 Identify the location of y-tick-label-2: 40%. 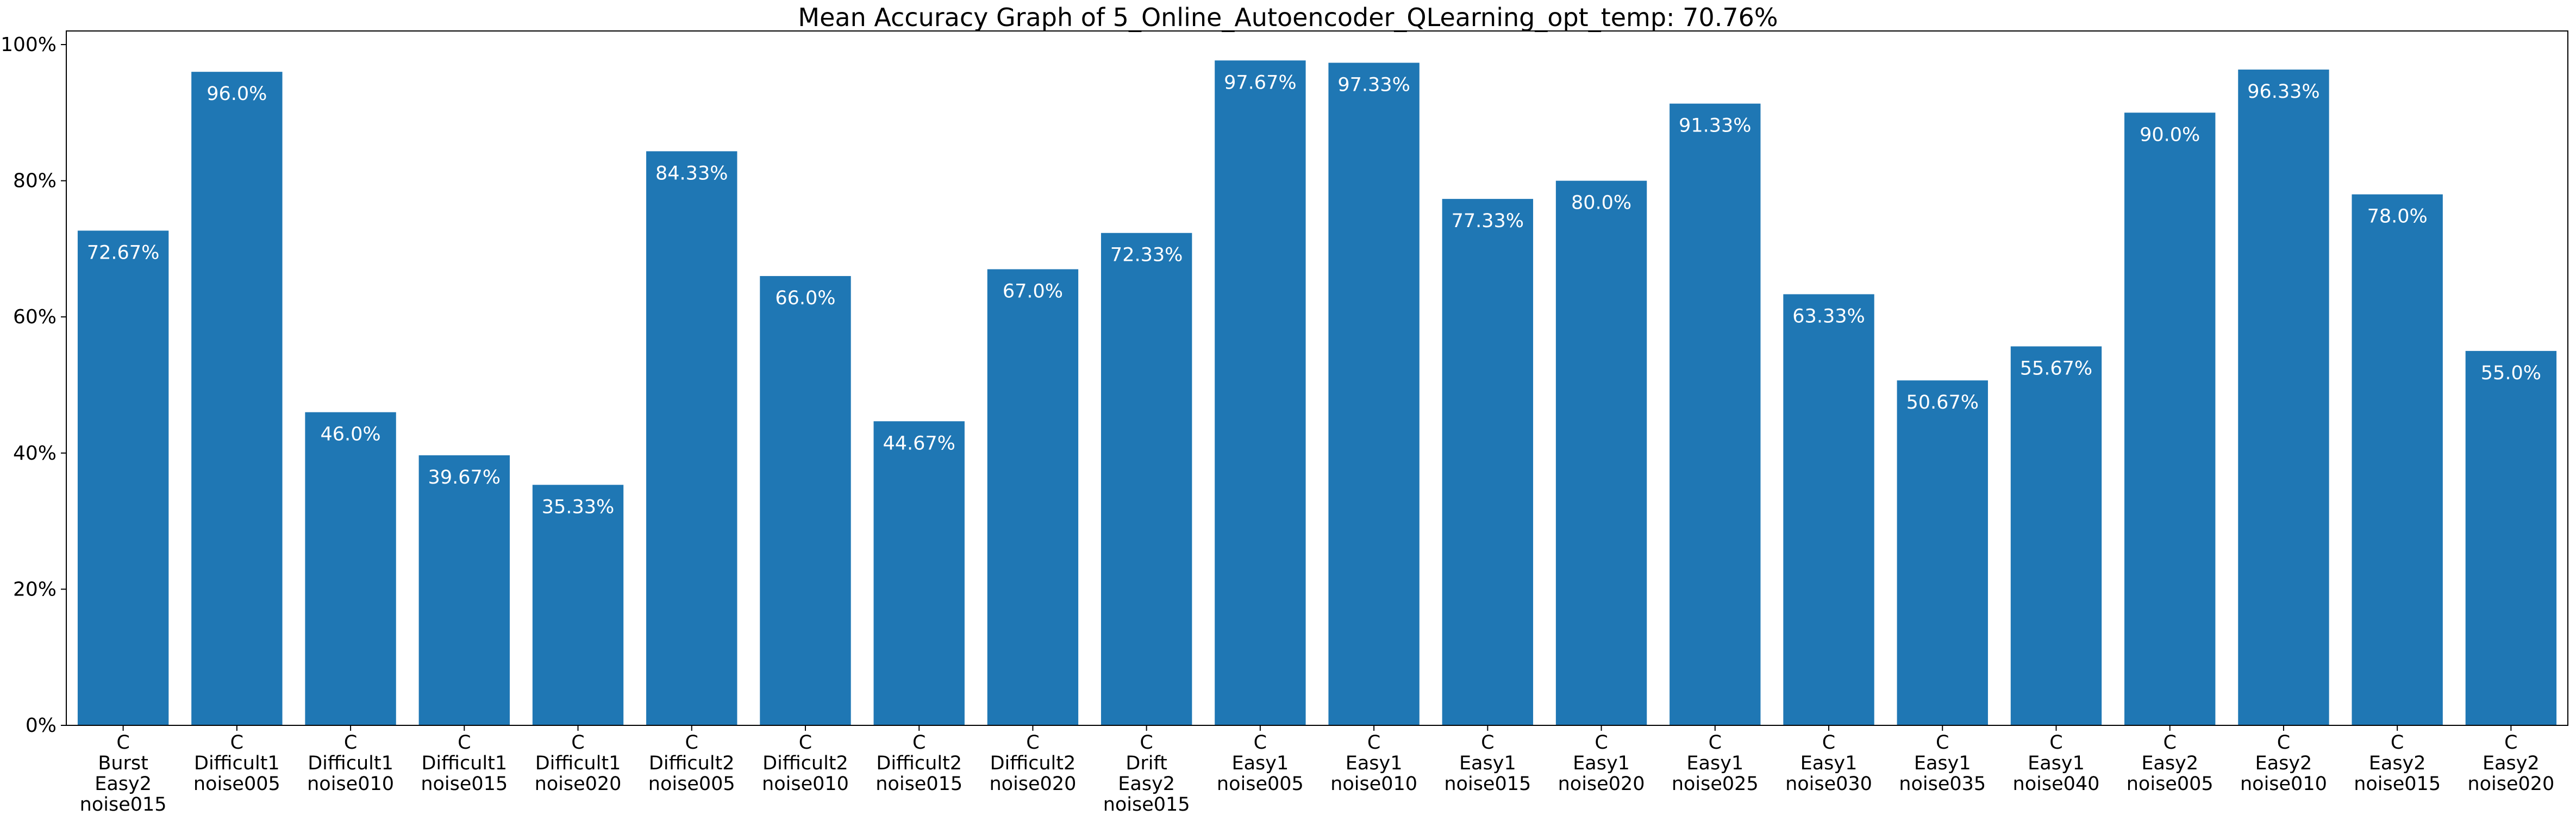
(35, 453).